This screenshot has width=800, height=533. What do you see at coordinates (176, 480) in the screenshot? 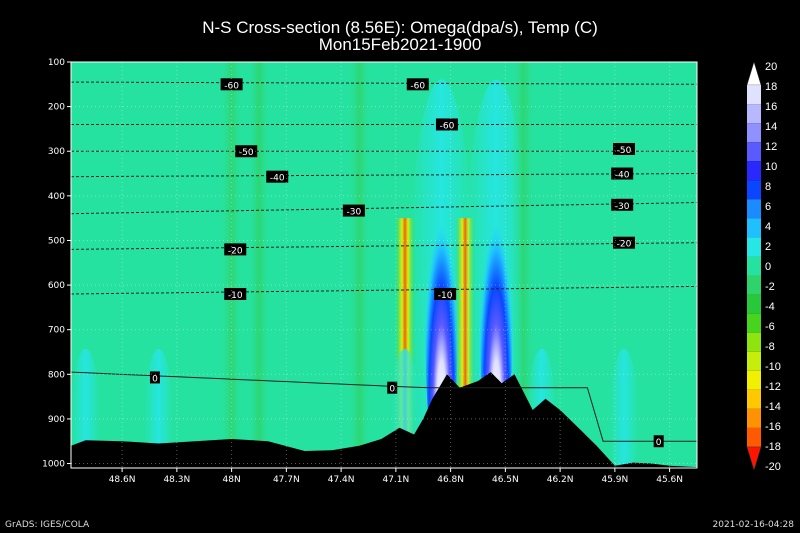
I see `x-tick-label: 48.3N` at bounding box center [176, 480].